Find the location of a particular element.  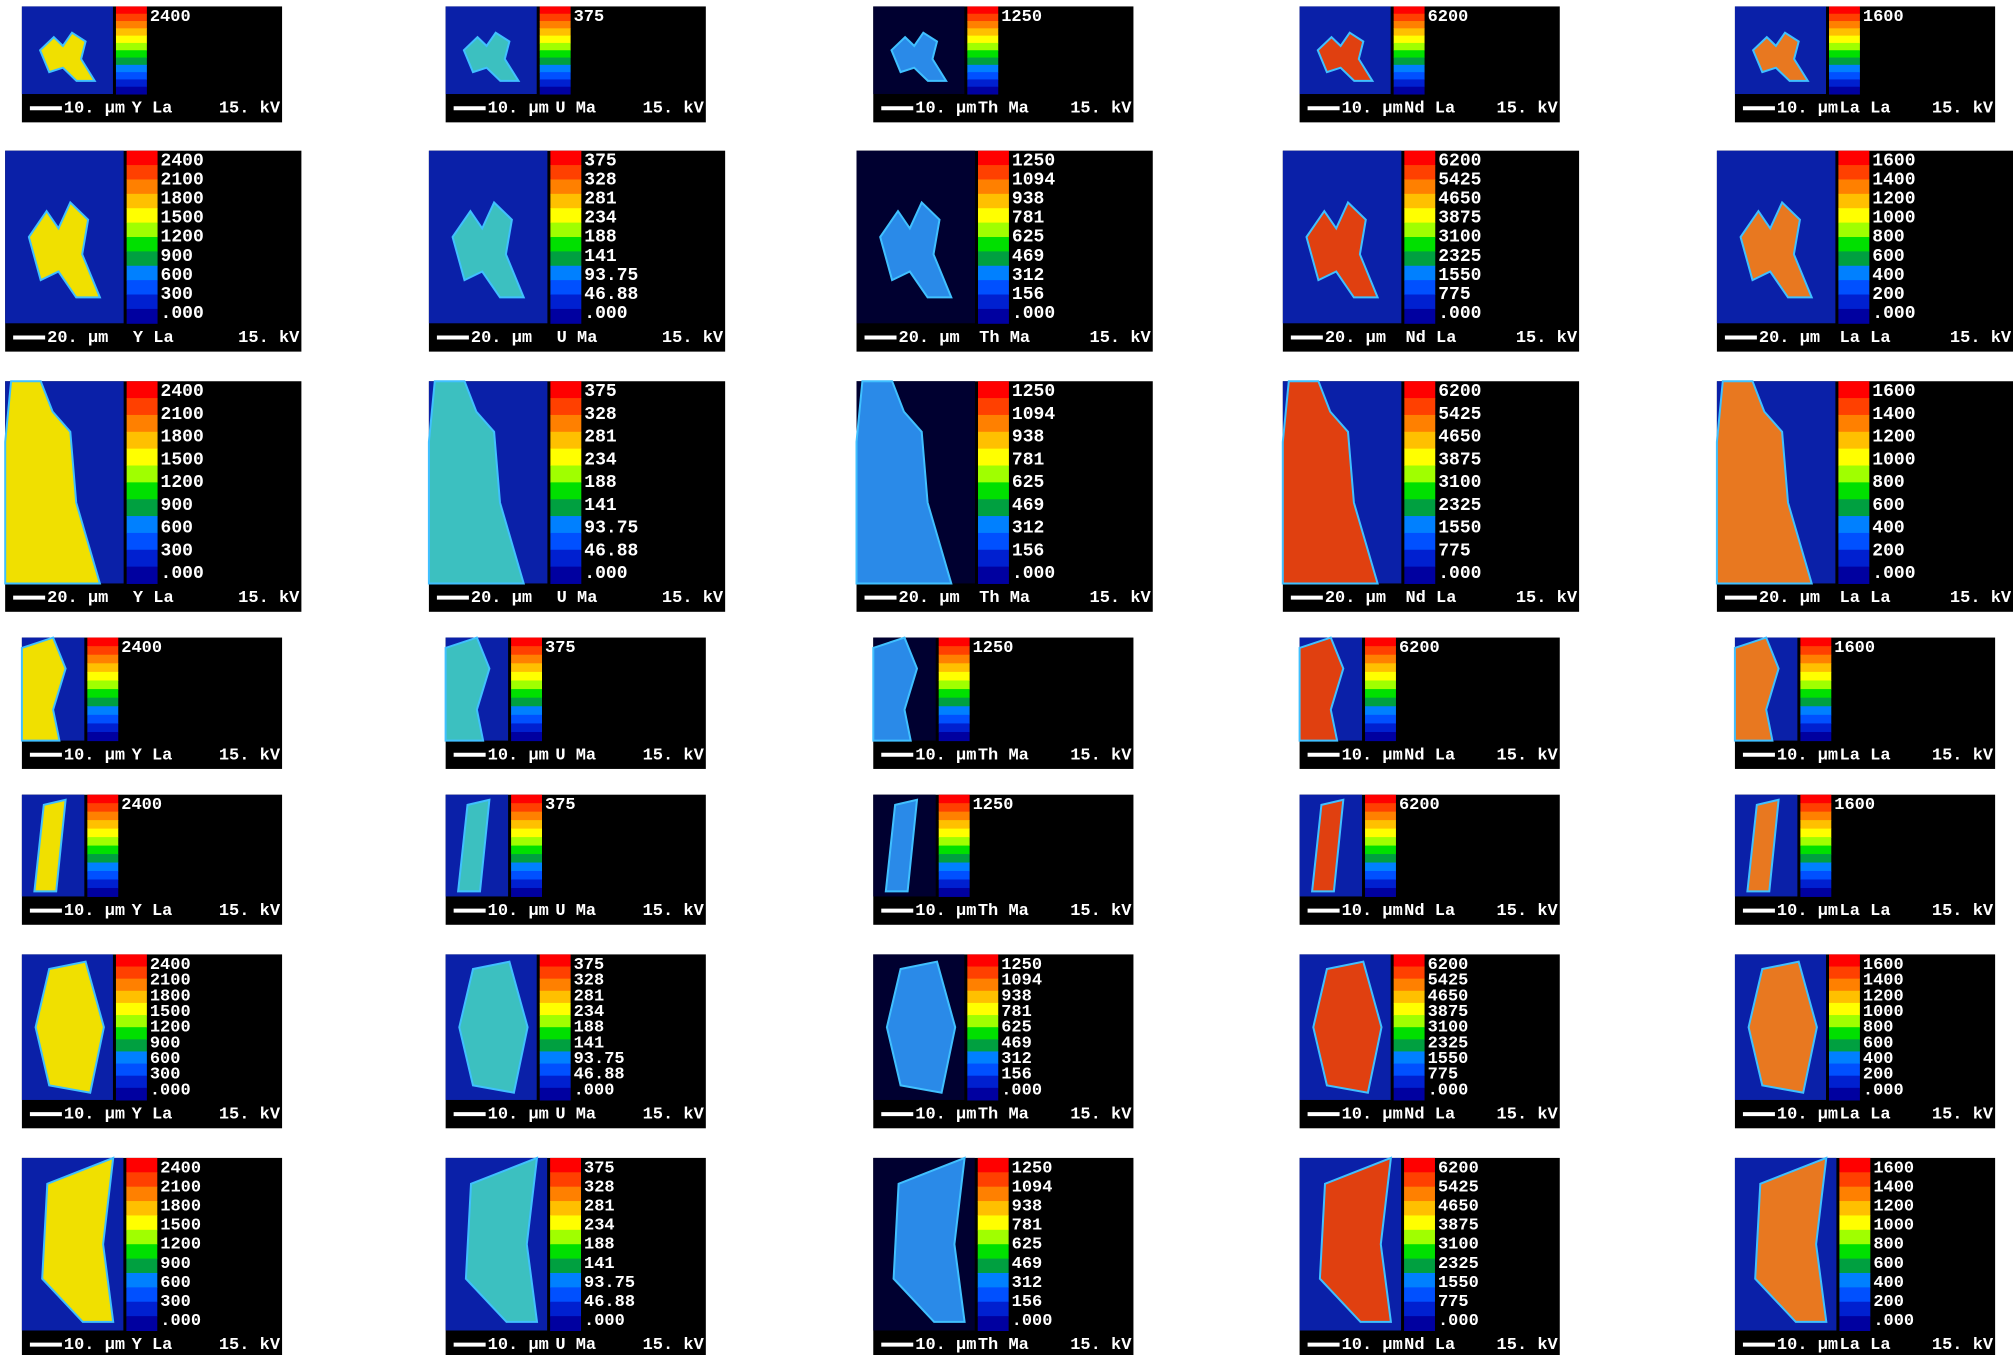

colorbar-label: 2325 is located at coordinates (1459, 257).